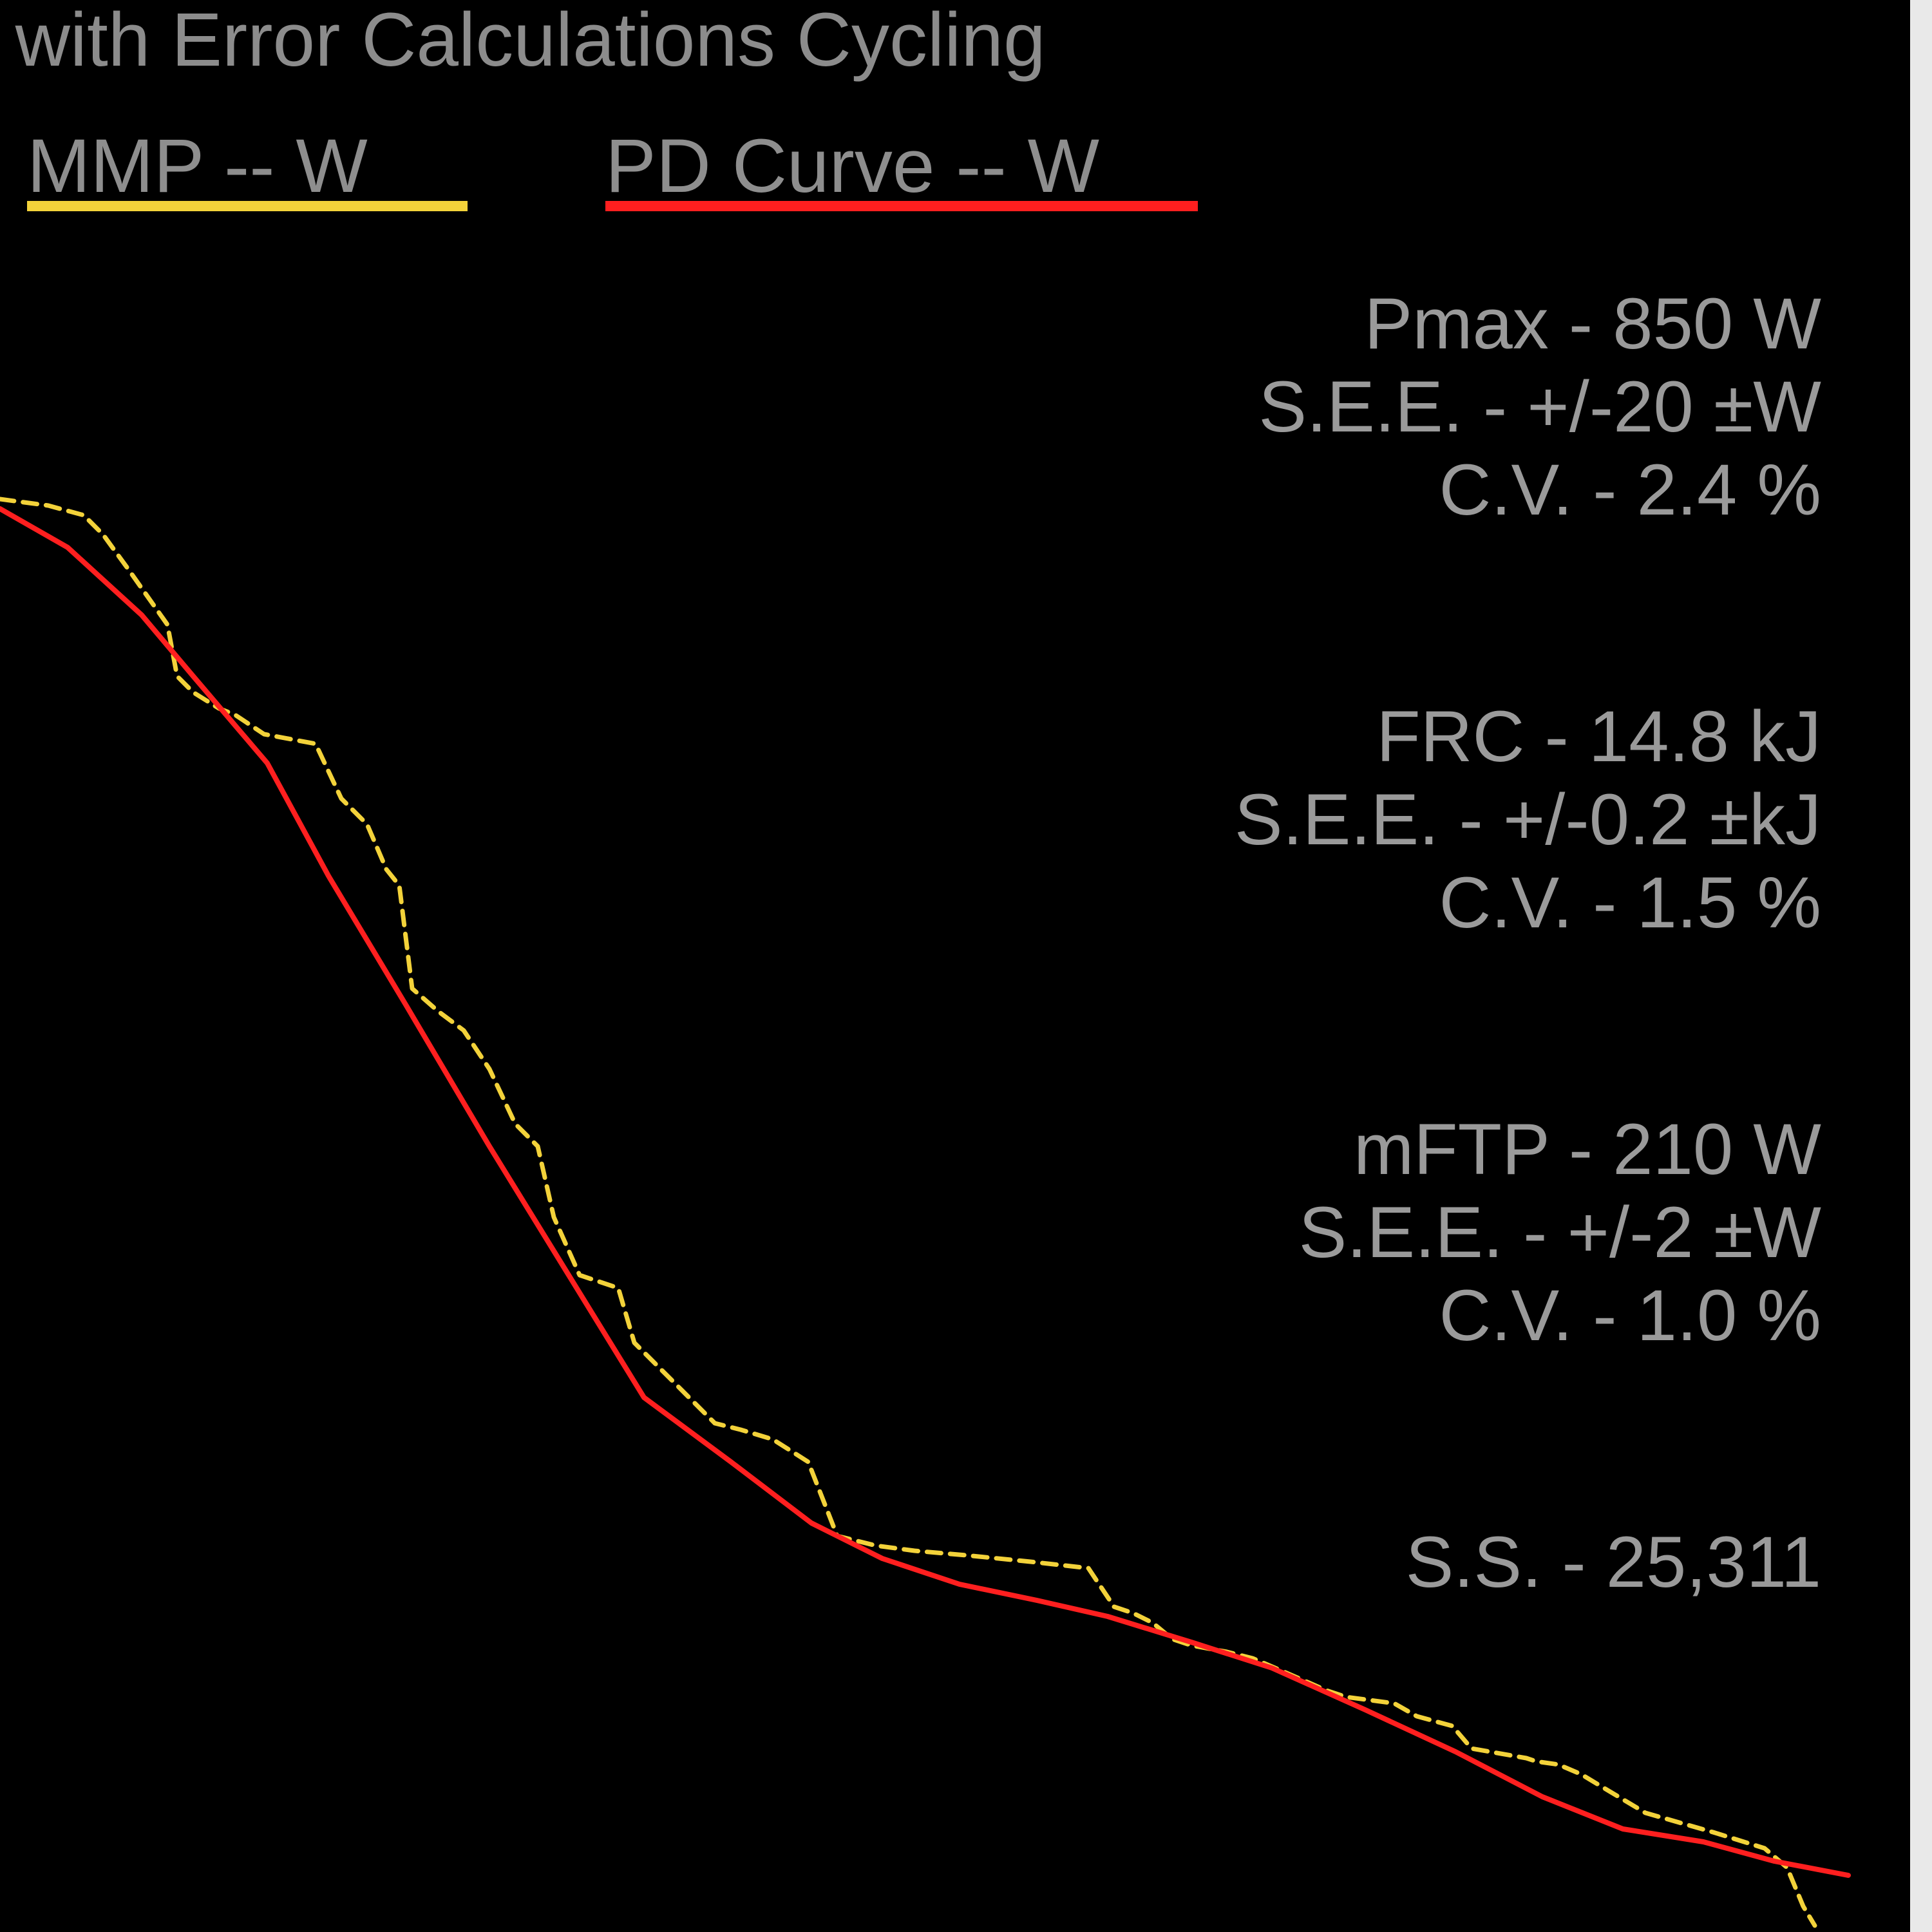 The height and width of the screenshot is (1932, 1932). Describe the element at coordinates (1630, 490) in the screenshot. I see `stat-pmax-cv: C.V. - 2.4 %` at that location.